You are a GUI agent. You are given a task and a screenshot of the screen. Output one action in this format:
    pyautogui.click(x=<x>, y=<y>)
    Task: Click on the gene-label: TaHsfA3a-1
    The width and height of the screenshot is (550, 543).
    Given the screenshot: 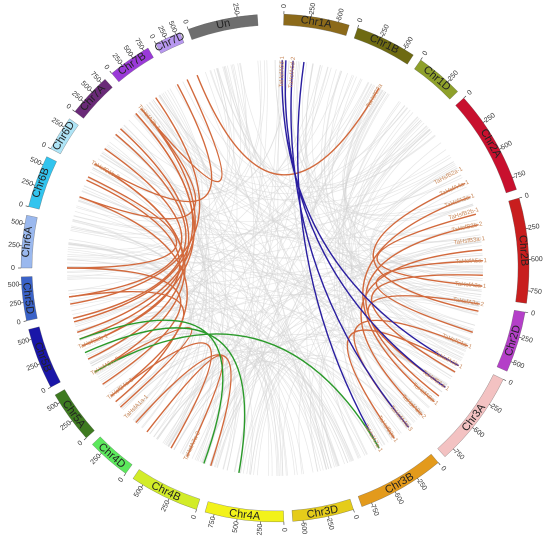 What is the action you would take?
    pyautogui.click(x=460, y=201)
    